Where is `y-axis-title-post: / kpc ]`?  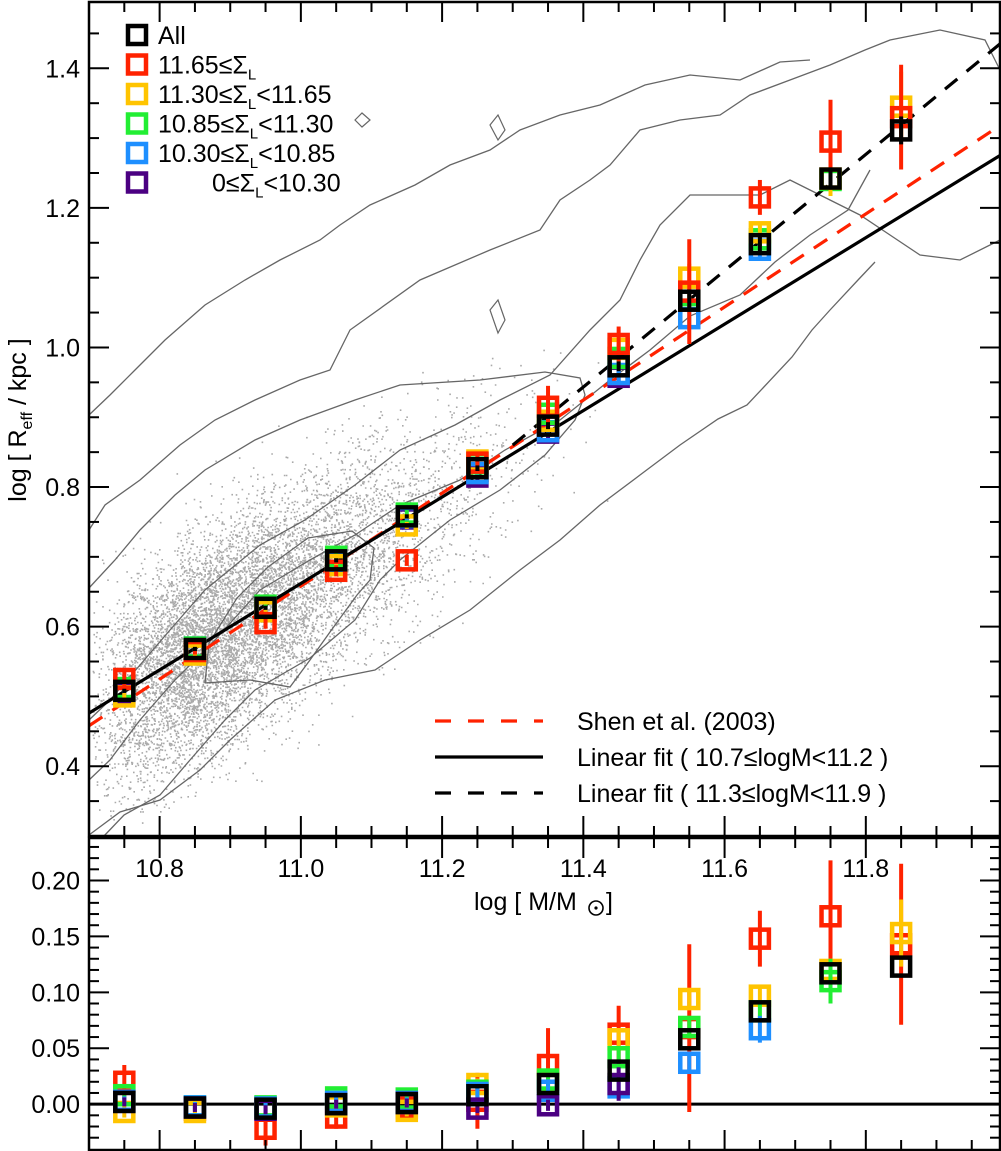
y-axis-title-post: / kpc ] is located at coordinates (18, 375).